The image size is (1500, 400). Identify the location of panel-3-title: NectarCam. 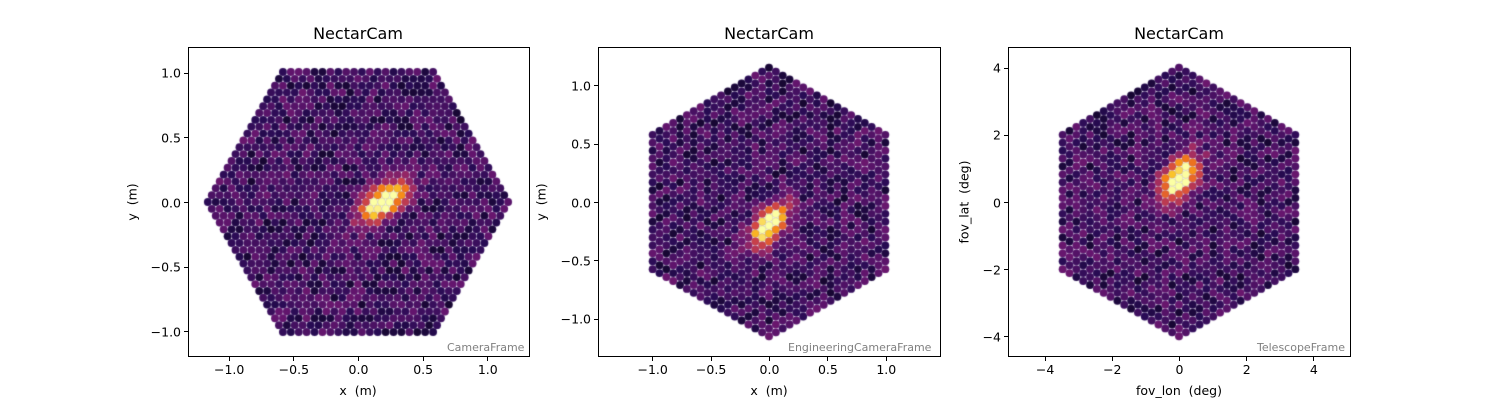
(1179, 33).